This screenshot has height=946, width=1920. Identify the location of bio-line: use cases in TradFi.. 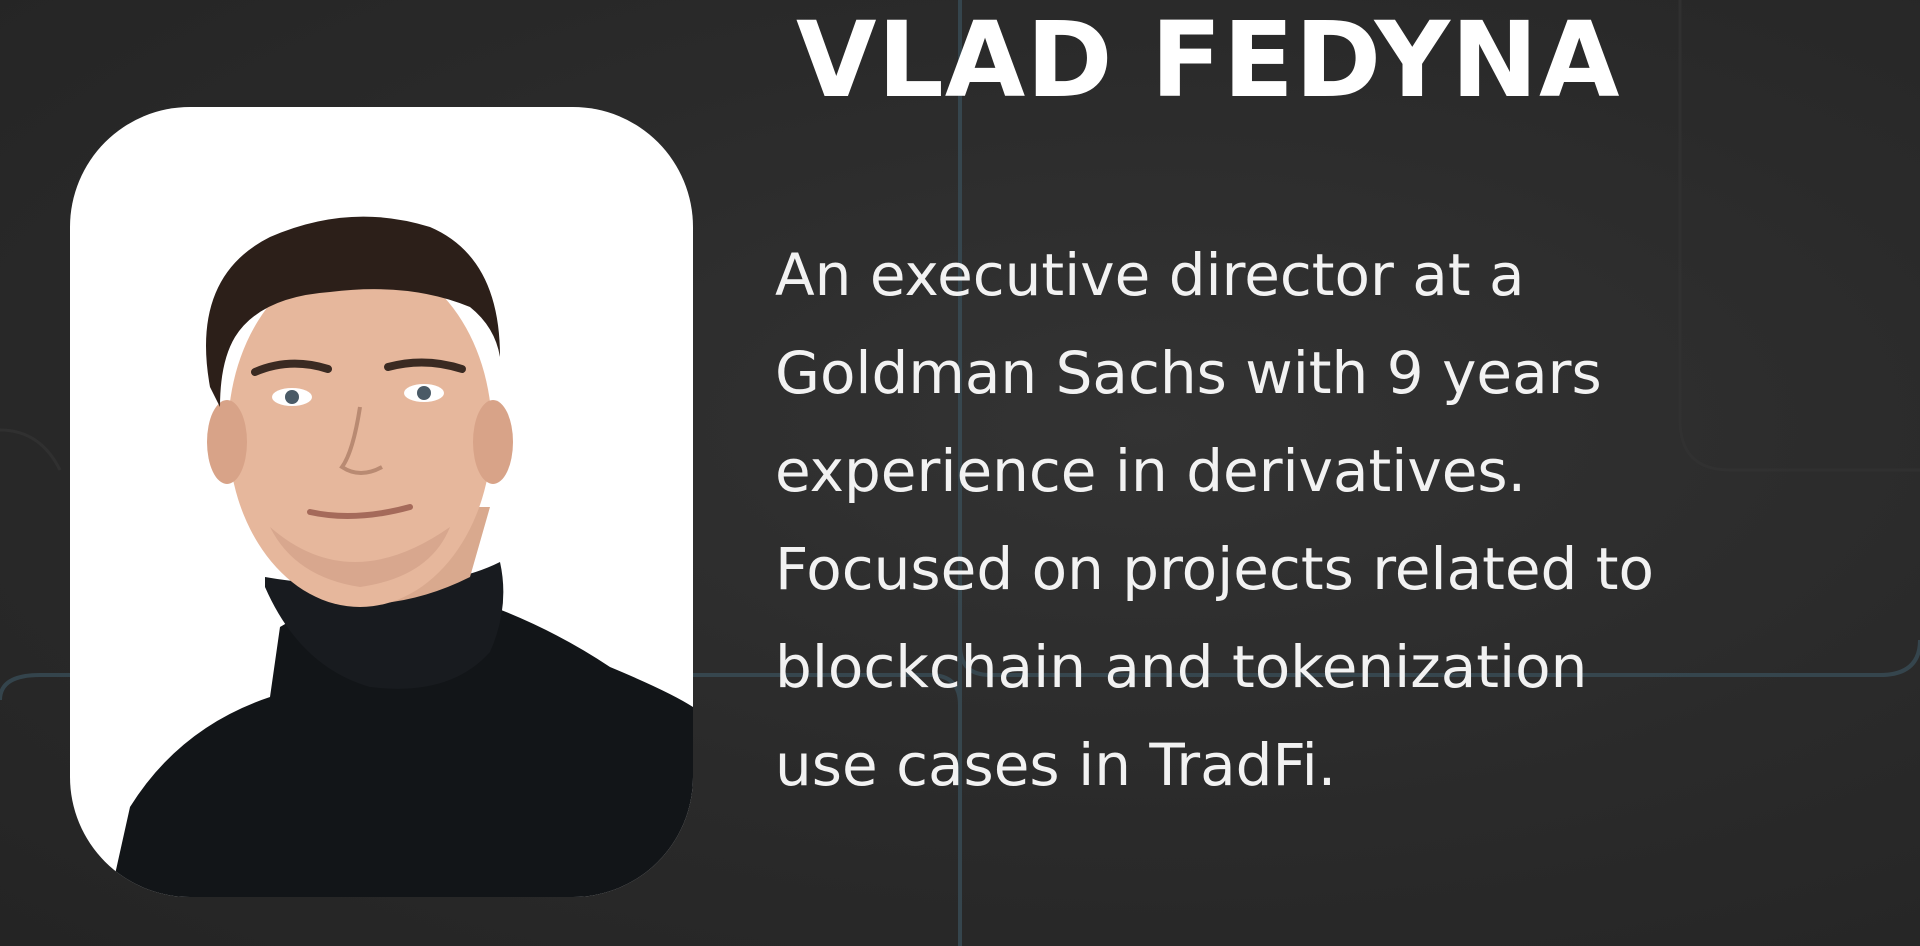
(1056, 765).